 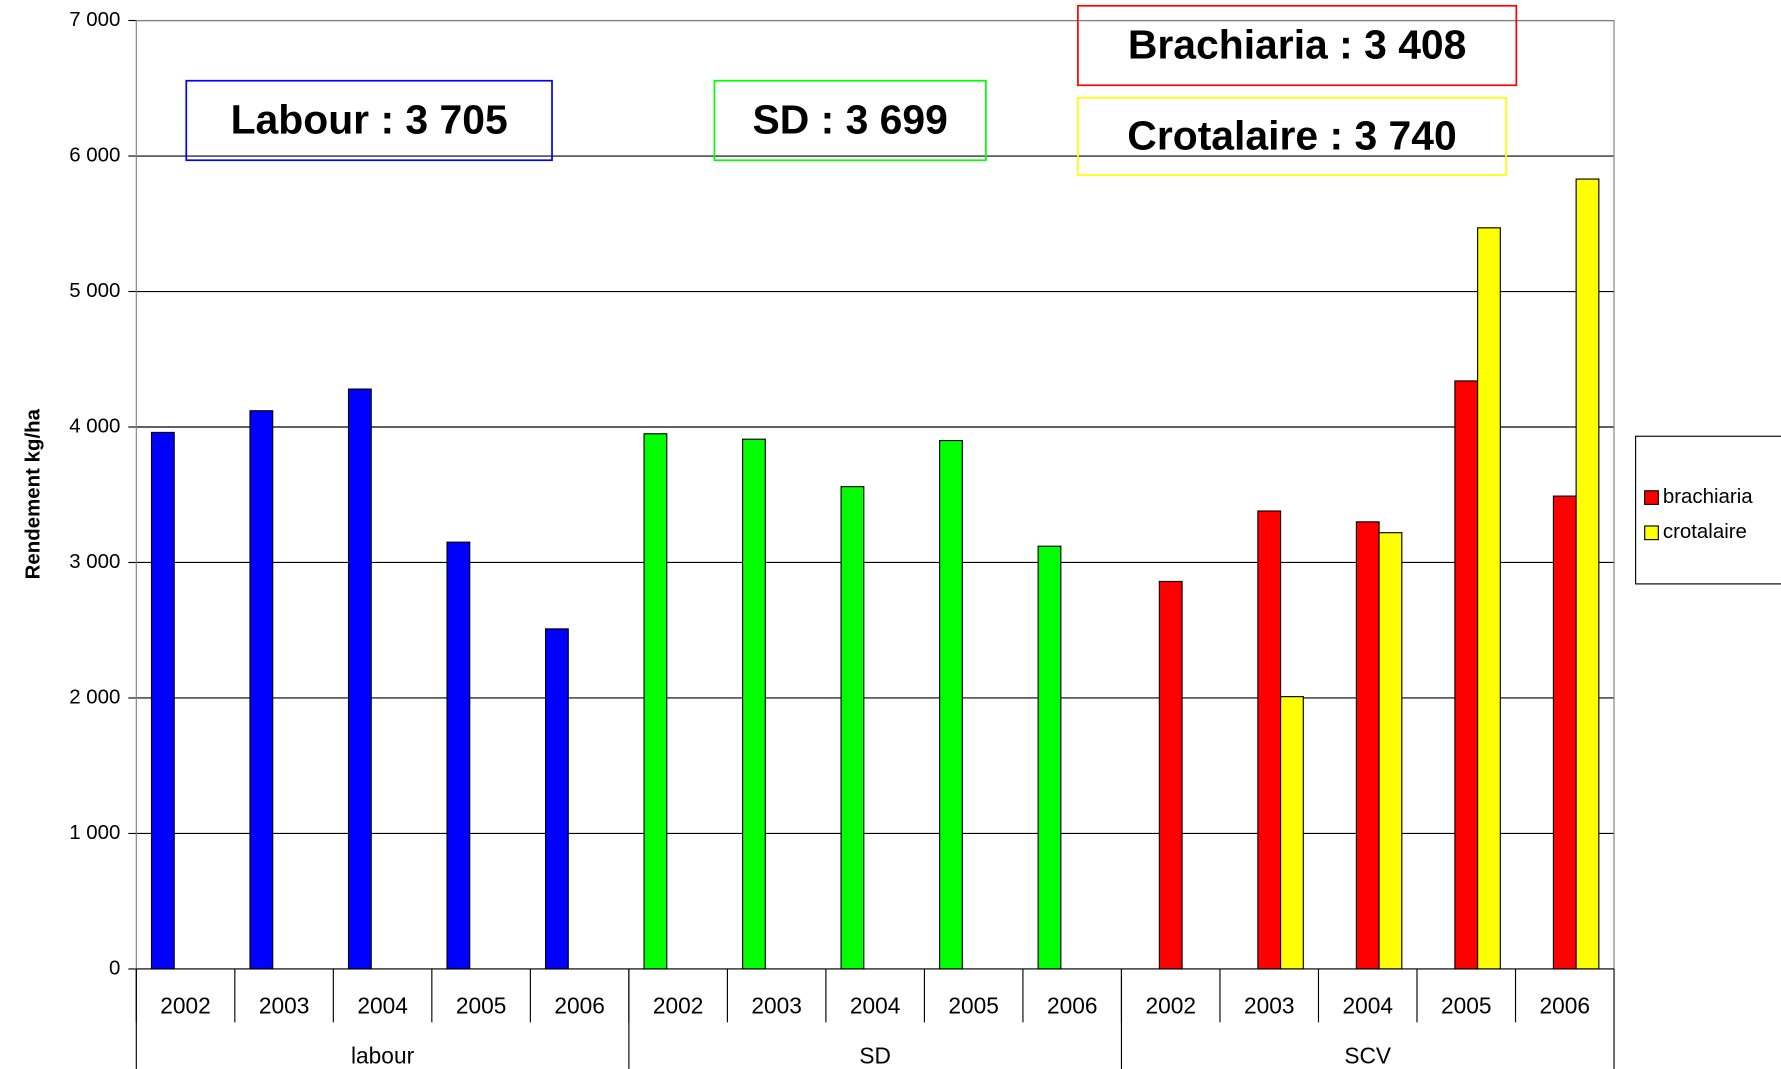 I want to click on y-tick-label: 0, so click(x=114, y=967).